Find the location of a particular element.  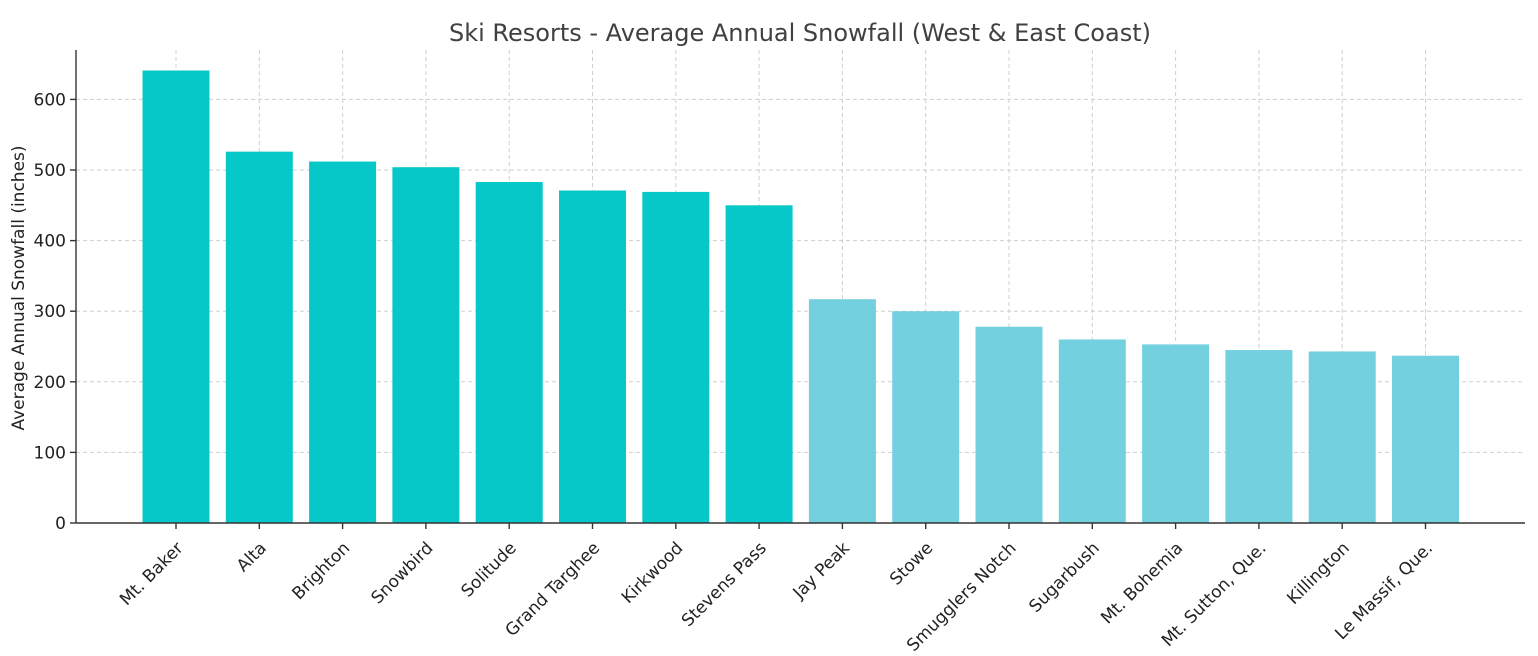

y-tick-label: 400 is located at coordinates (50, 242).